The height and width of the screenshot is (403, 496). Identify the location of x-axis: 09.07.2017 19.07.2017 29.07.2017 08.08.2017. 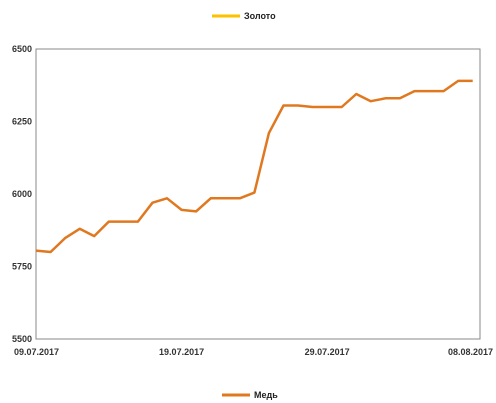
(253, 352).